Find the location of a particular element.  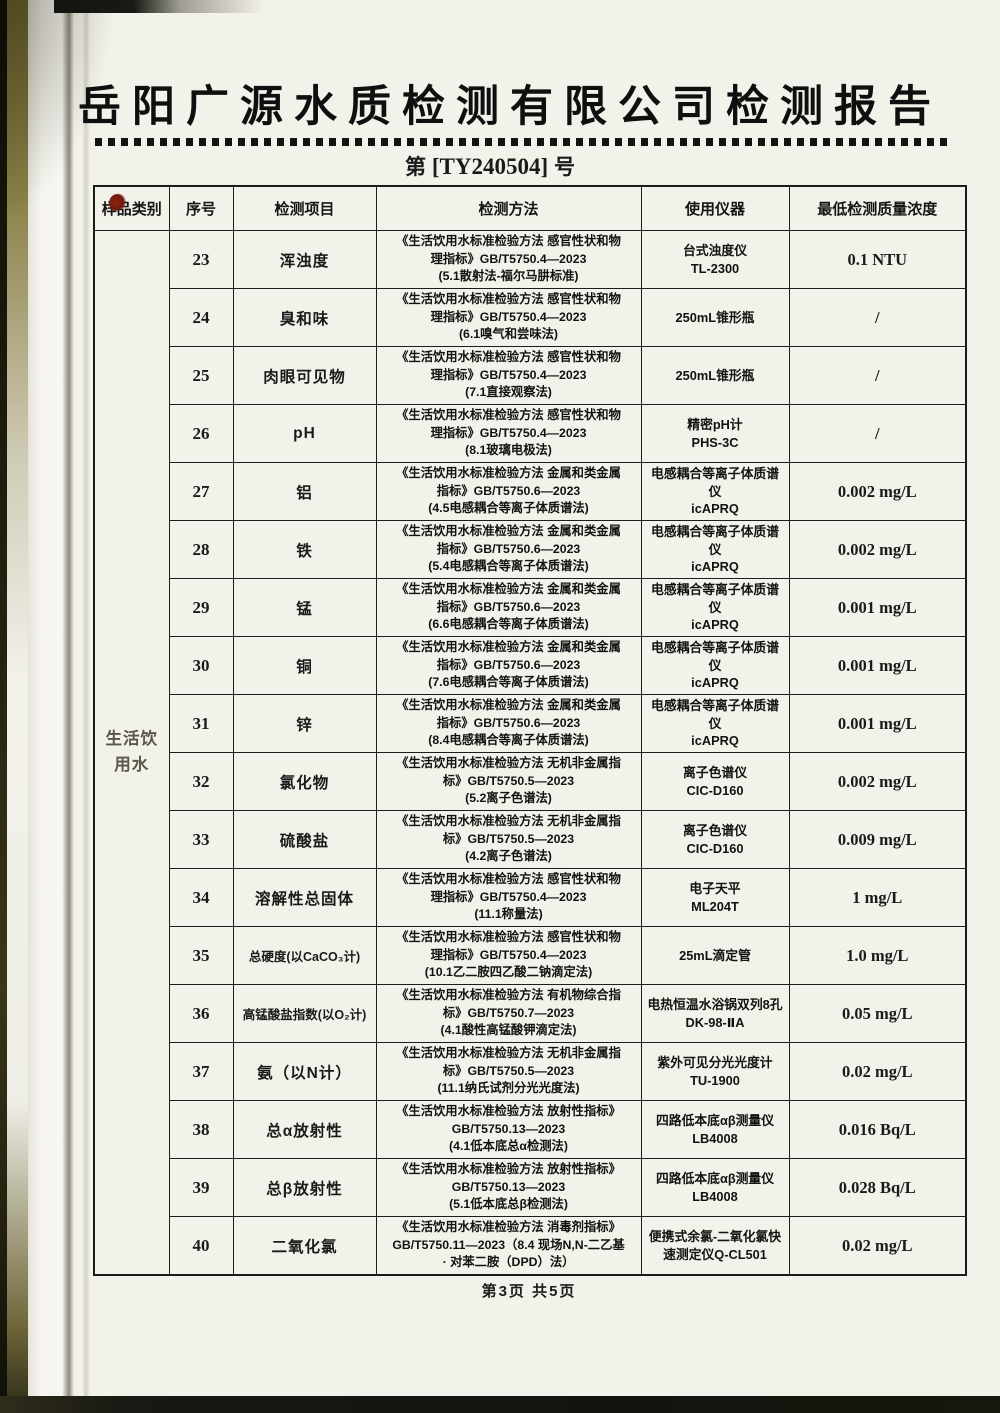

instrument: 25mL滴定管 is located at coordinates (715, 955).